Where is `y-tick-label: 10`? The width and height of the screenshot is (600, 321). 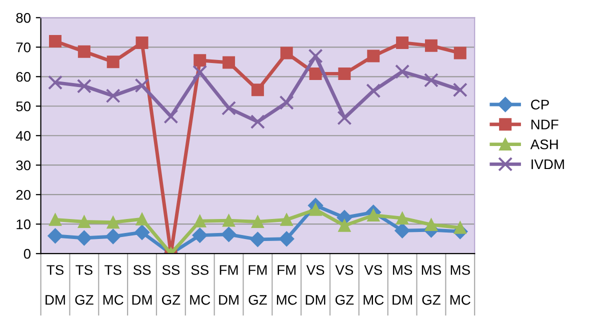
y-tick-label: 10 is located at coordinates (23, 224).